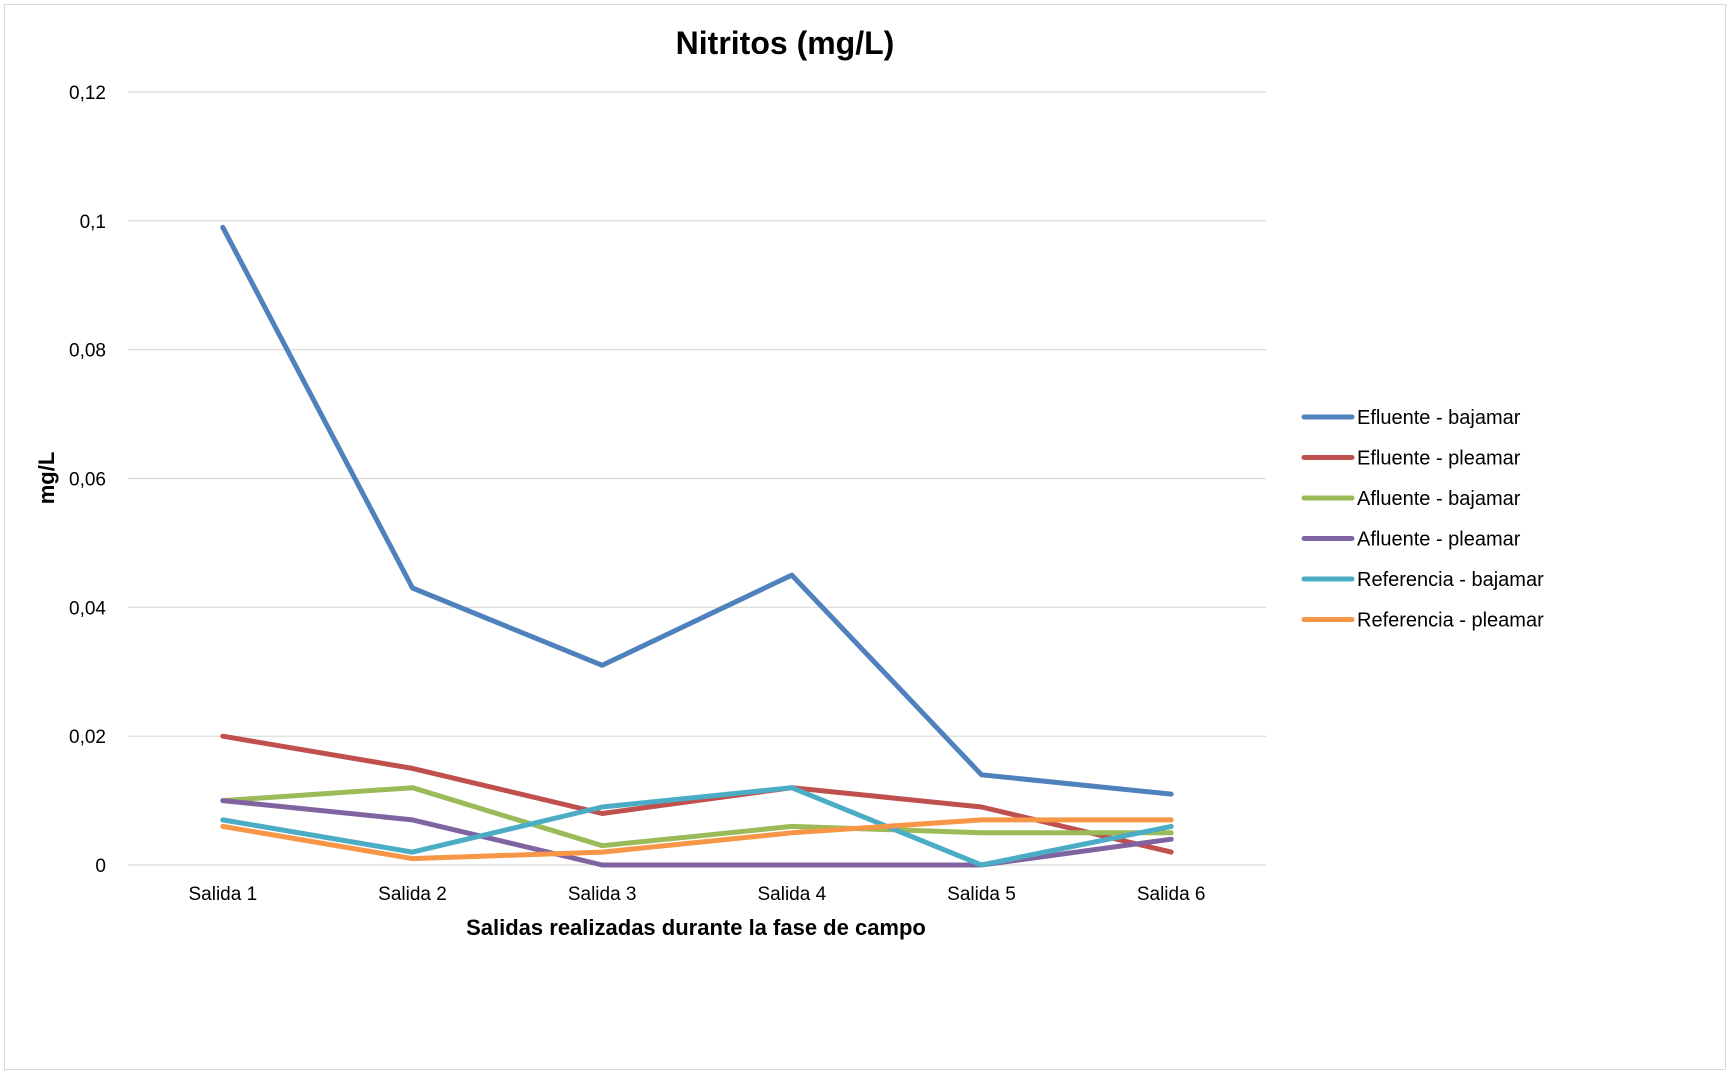 This screenshot has width=1731, height=1074. Describe the element at coordinates (602, 894) in the screenshot. I see `x-tick-label: Salida 3` at that location.